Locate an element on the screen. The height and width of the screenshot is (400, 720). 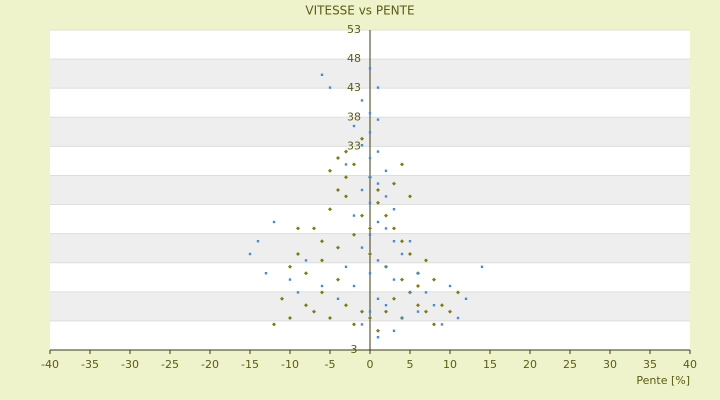
x-tick-label: 20 is located at coordinates (530, 364).